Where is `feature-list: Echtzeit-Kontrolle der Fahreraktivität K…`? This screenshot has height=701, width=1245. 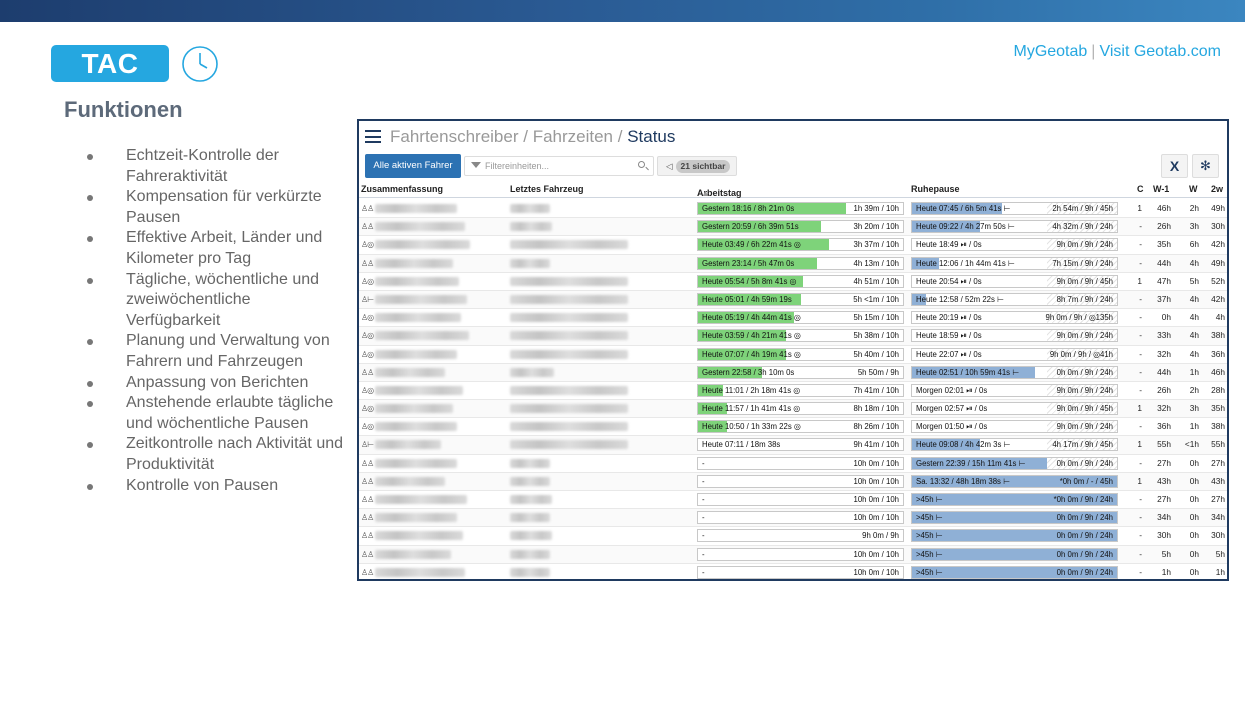
feature-list: Echtzeit-Kontrolle der Fahreraktivität K… is located at coordinates (215, 321).